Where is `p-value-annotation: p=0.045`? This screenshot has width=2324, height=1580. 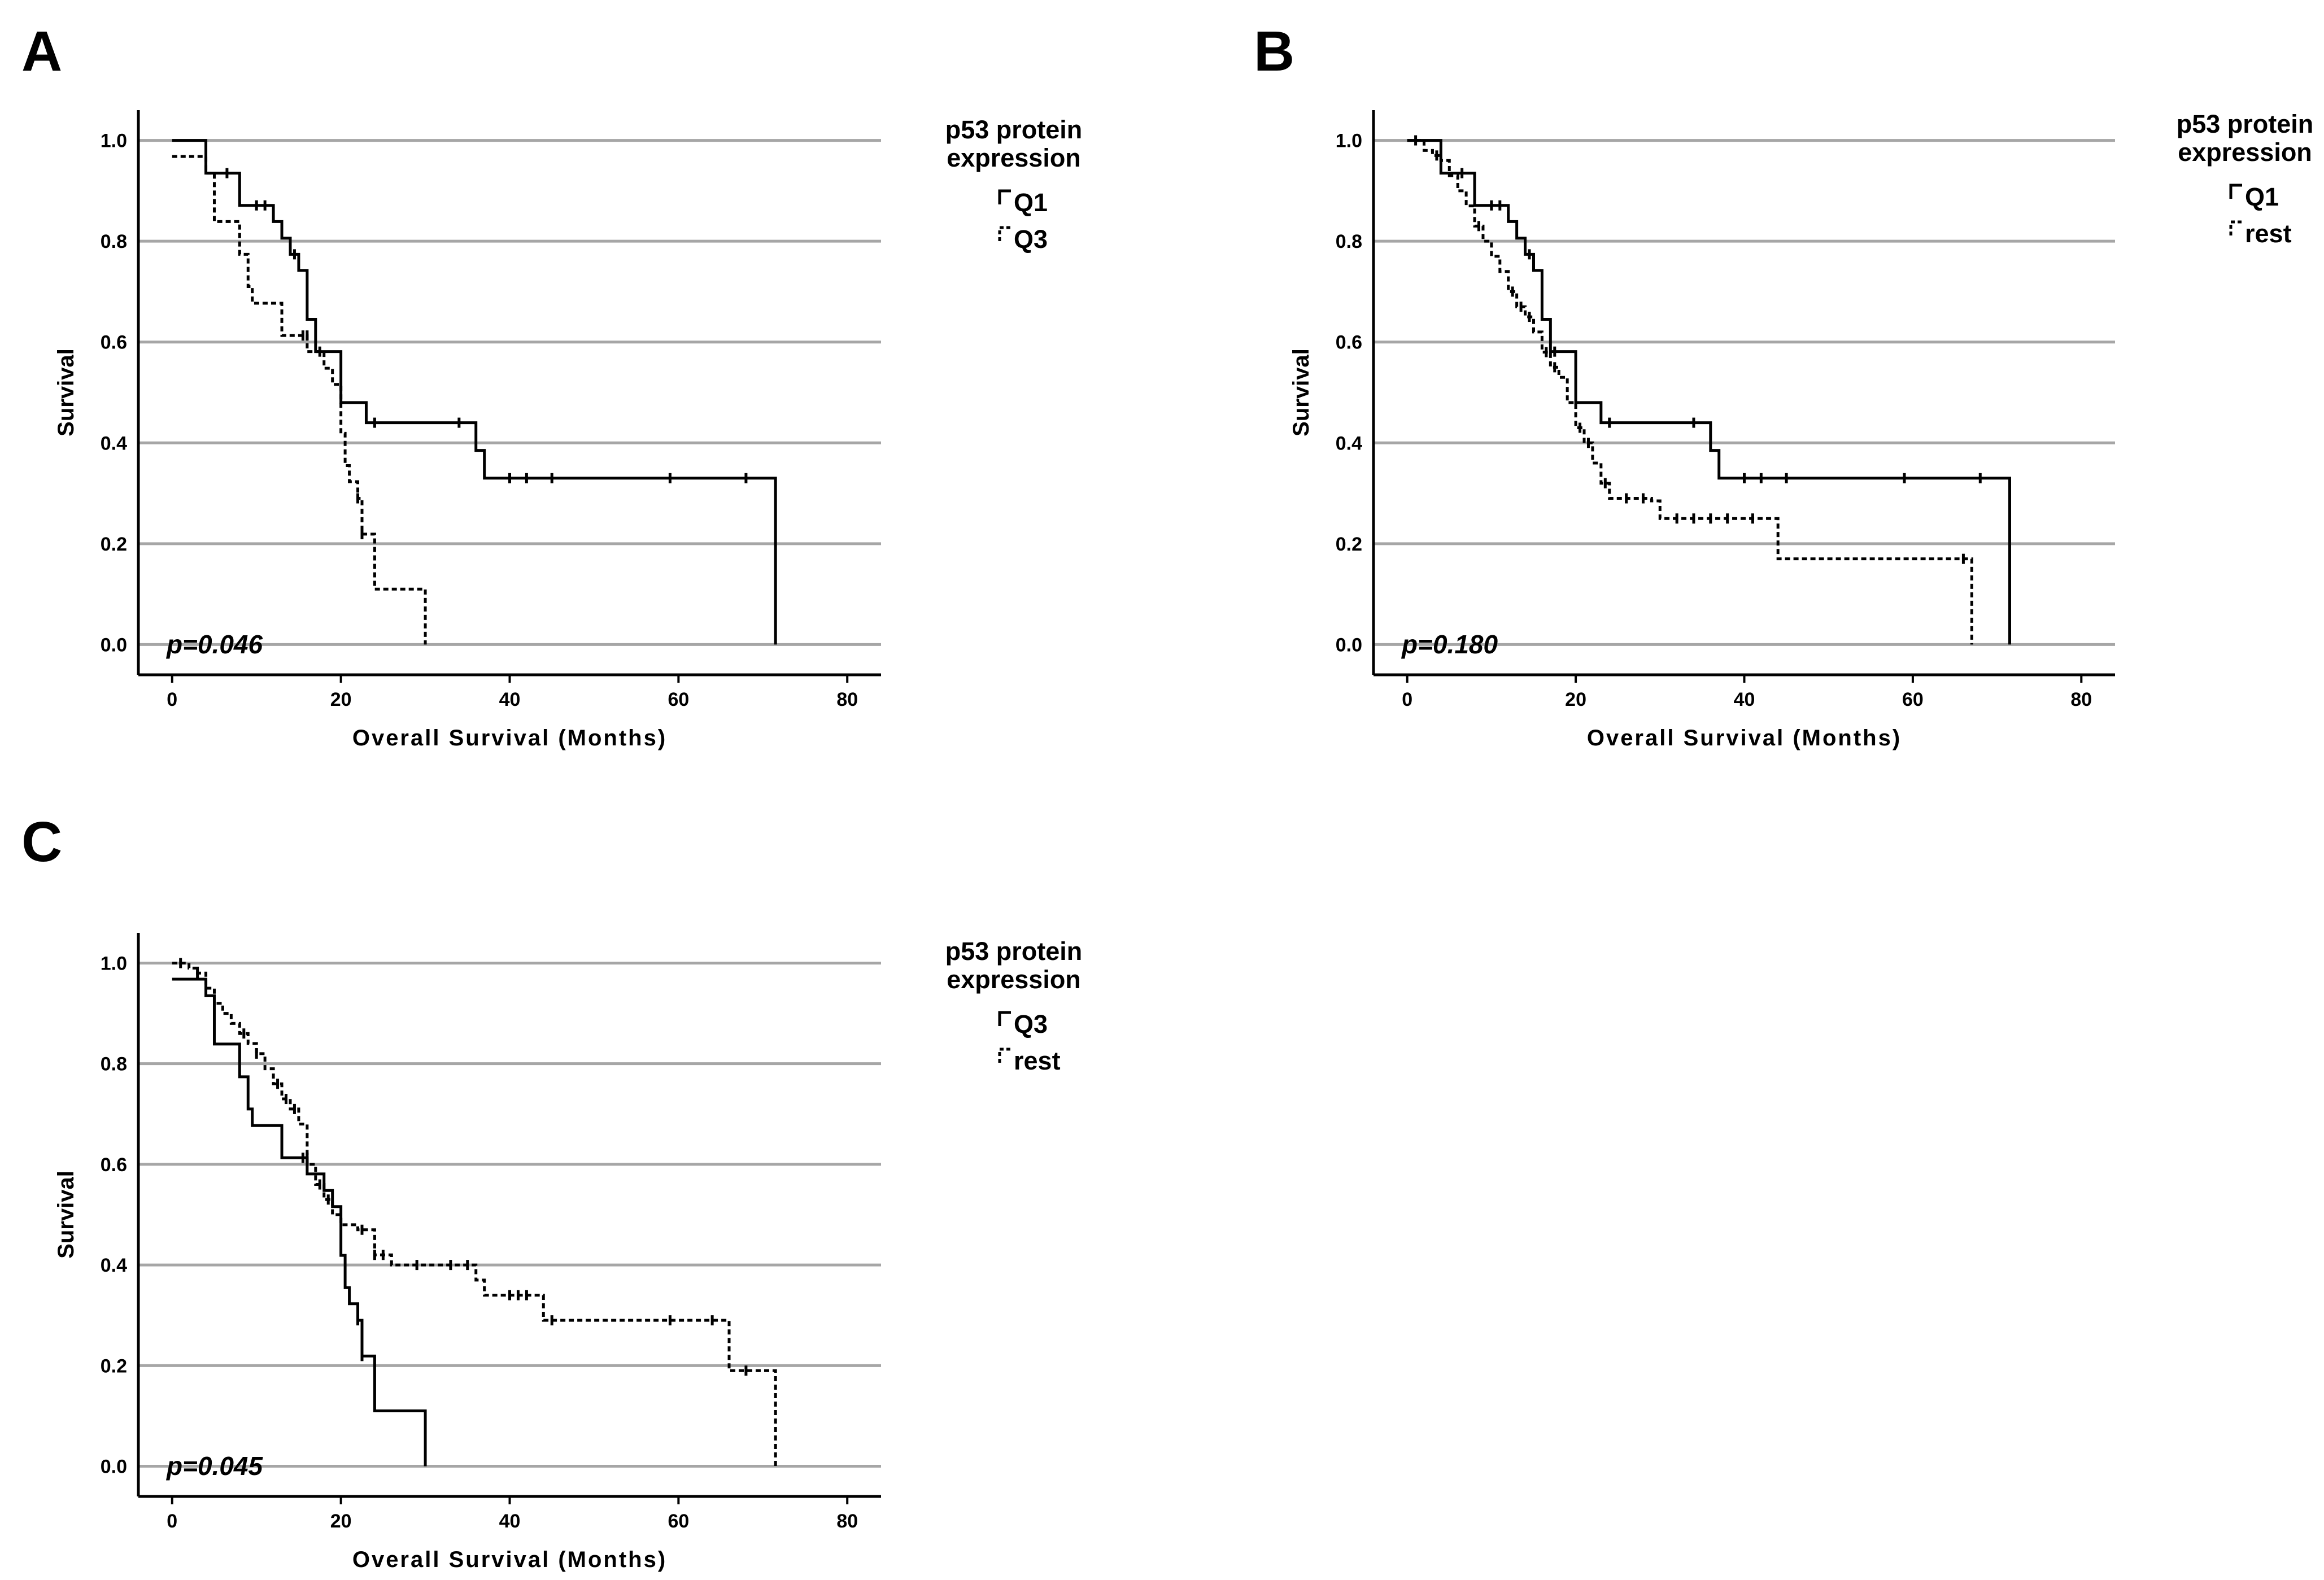
p-value-annotation: p=0.045 is located at coordinates (214, 1466).